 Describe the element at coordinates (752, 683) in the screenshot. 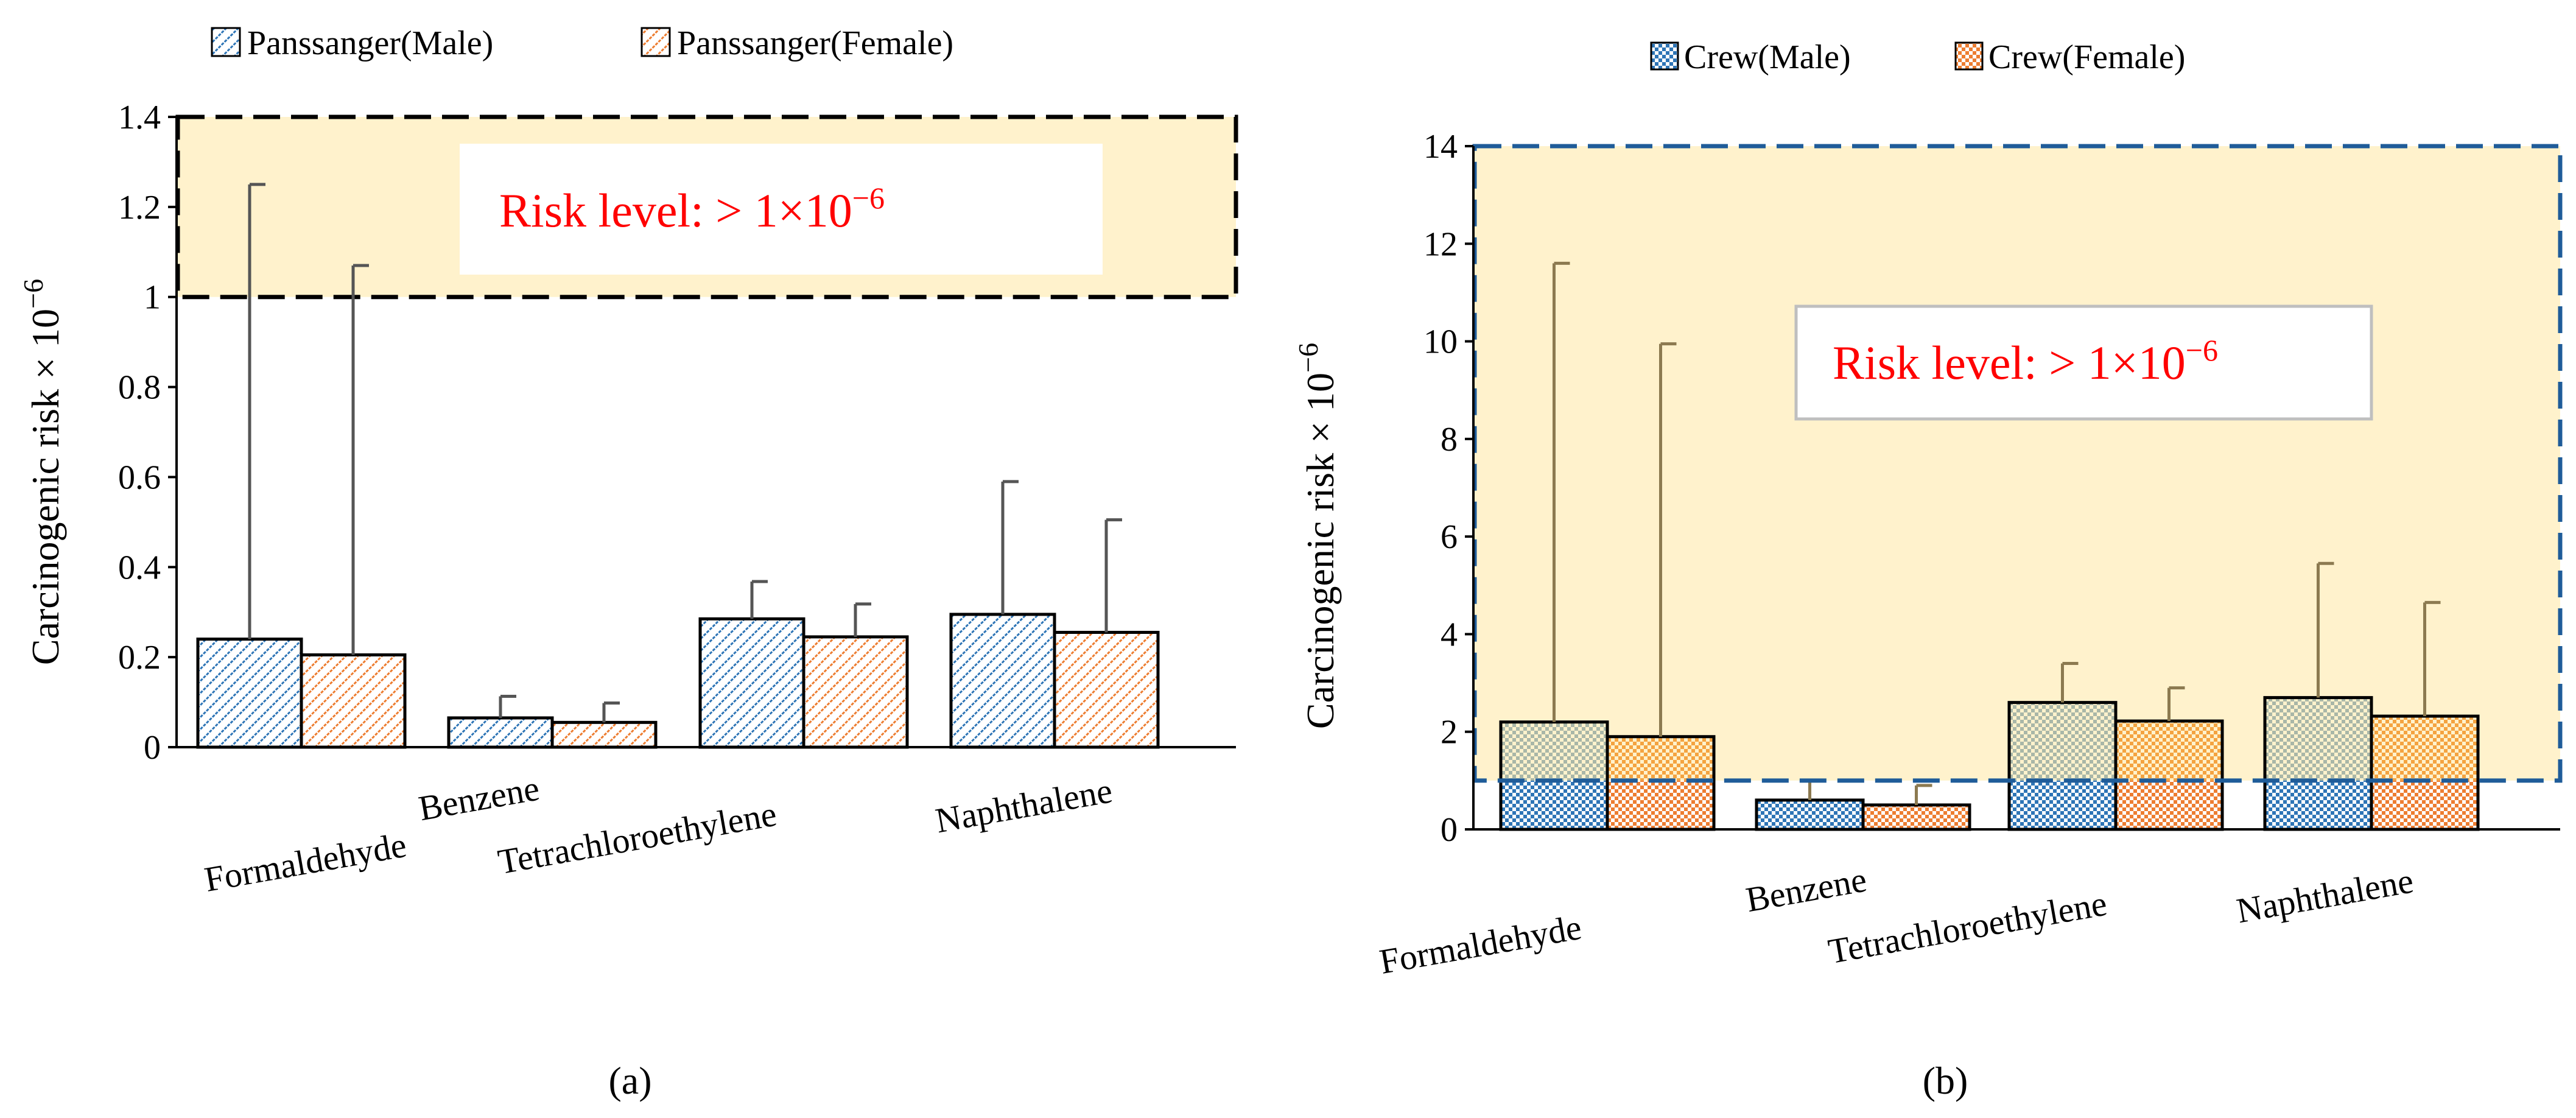

I see `bar-panssanger-male-tetrachloroethylene` at that location.